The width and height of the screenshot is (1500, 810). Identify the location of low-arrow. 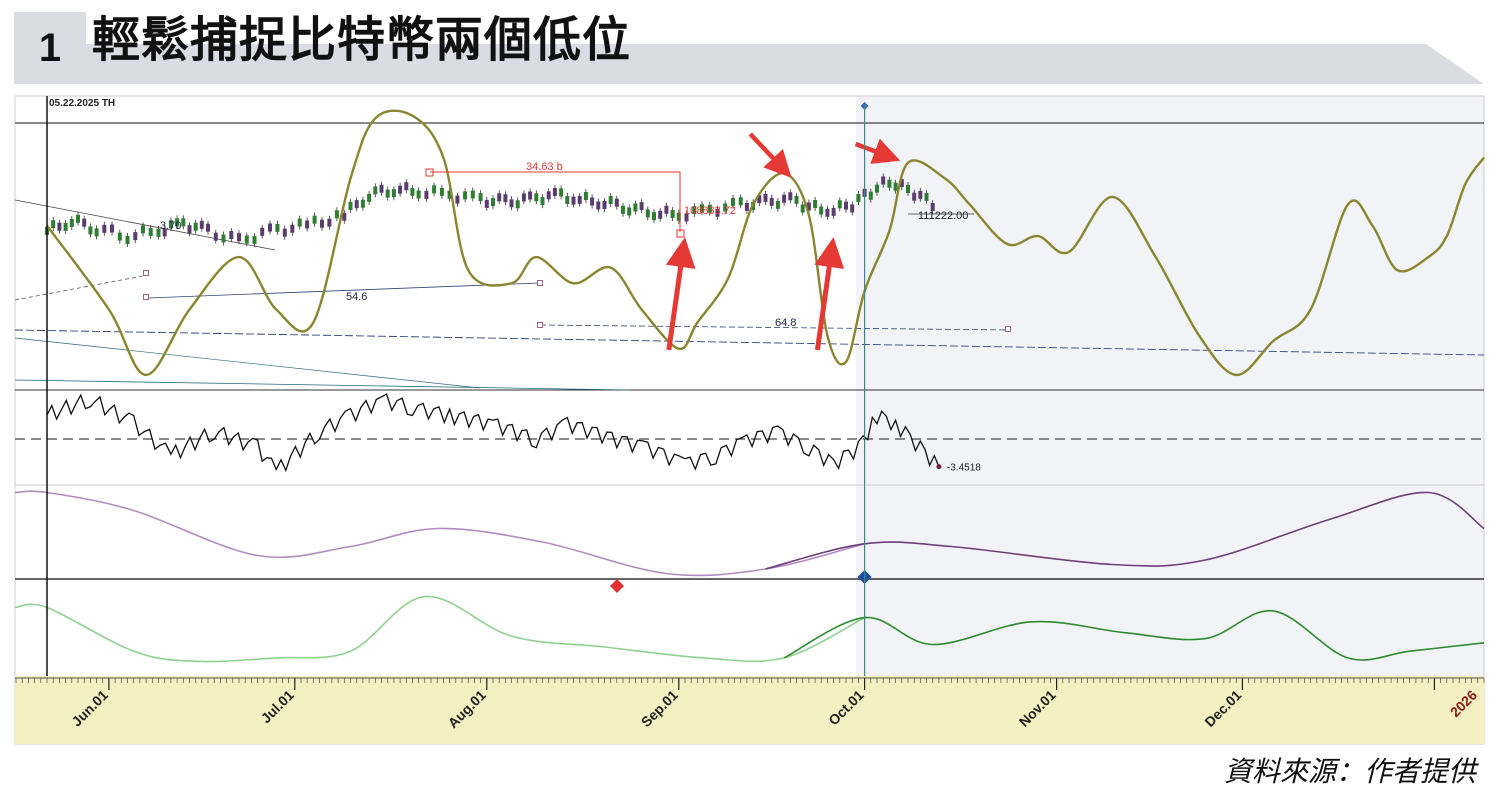
(829, 294).